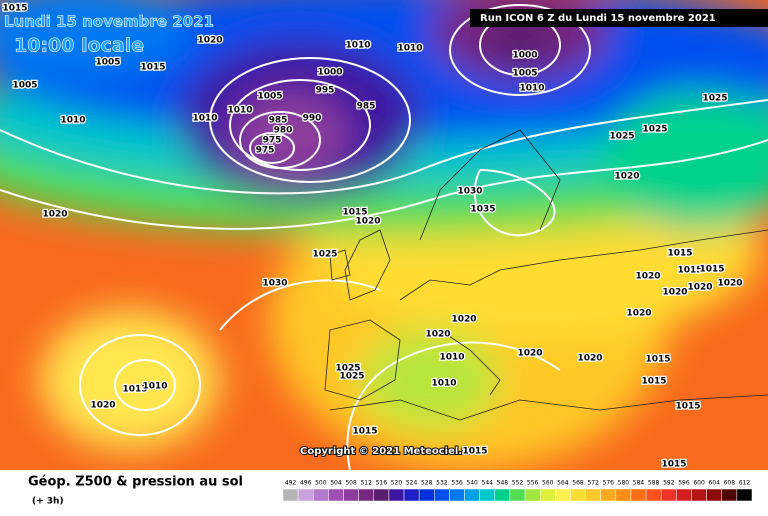 The height and width of the screenshot is (516, 768). I want to click on isobar-label: 980, so click(283, 131).